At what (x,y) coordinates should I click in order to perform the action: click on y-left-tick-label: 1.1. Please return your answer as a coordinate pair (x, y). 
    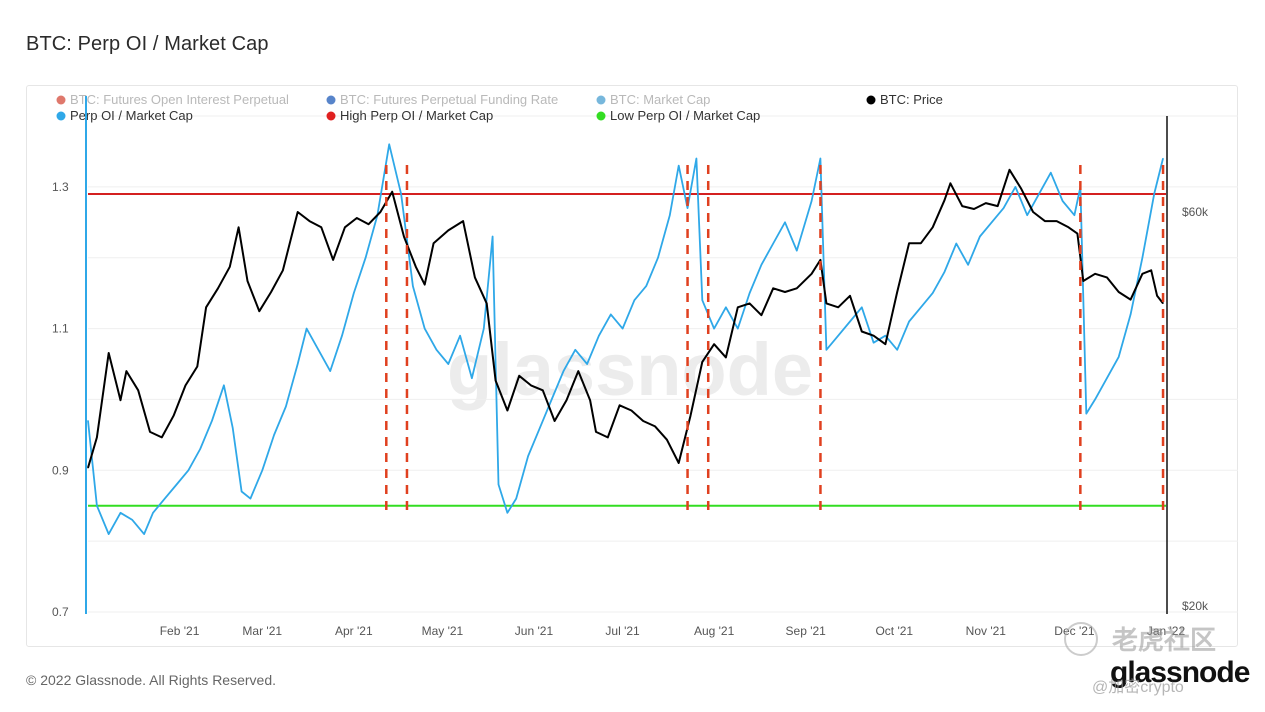
    Looking at the image, I should click on (60, 329).